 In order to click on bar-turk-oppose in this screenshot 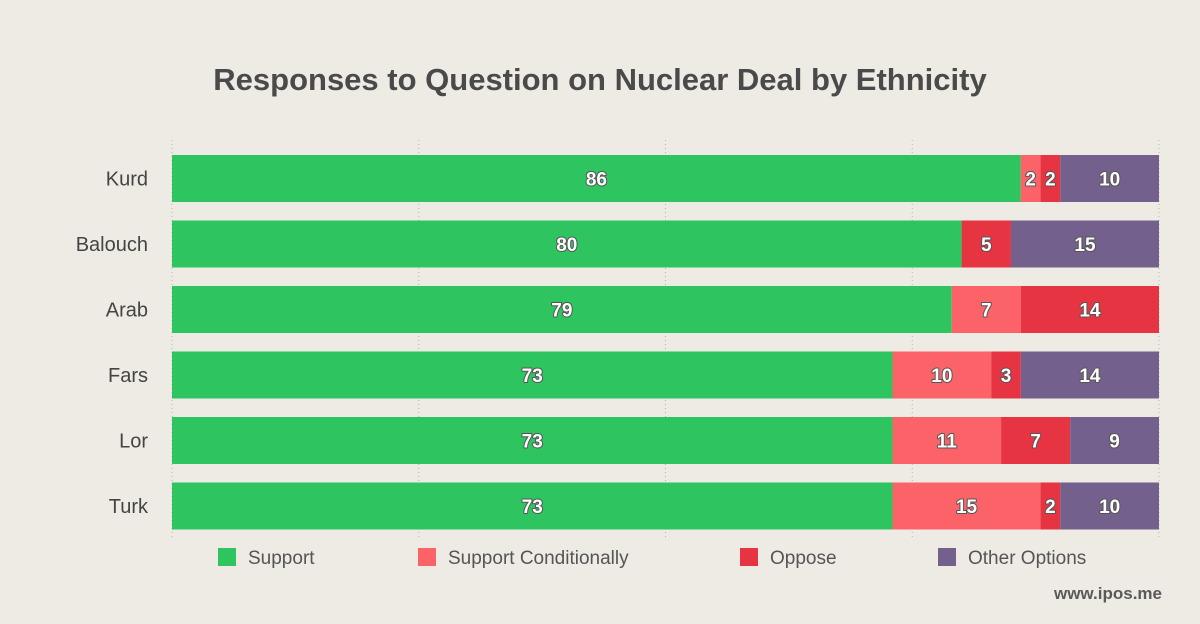, I will do `click(1050, 506)`.